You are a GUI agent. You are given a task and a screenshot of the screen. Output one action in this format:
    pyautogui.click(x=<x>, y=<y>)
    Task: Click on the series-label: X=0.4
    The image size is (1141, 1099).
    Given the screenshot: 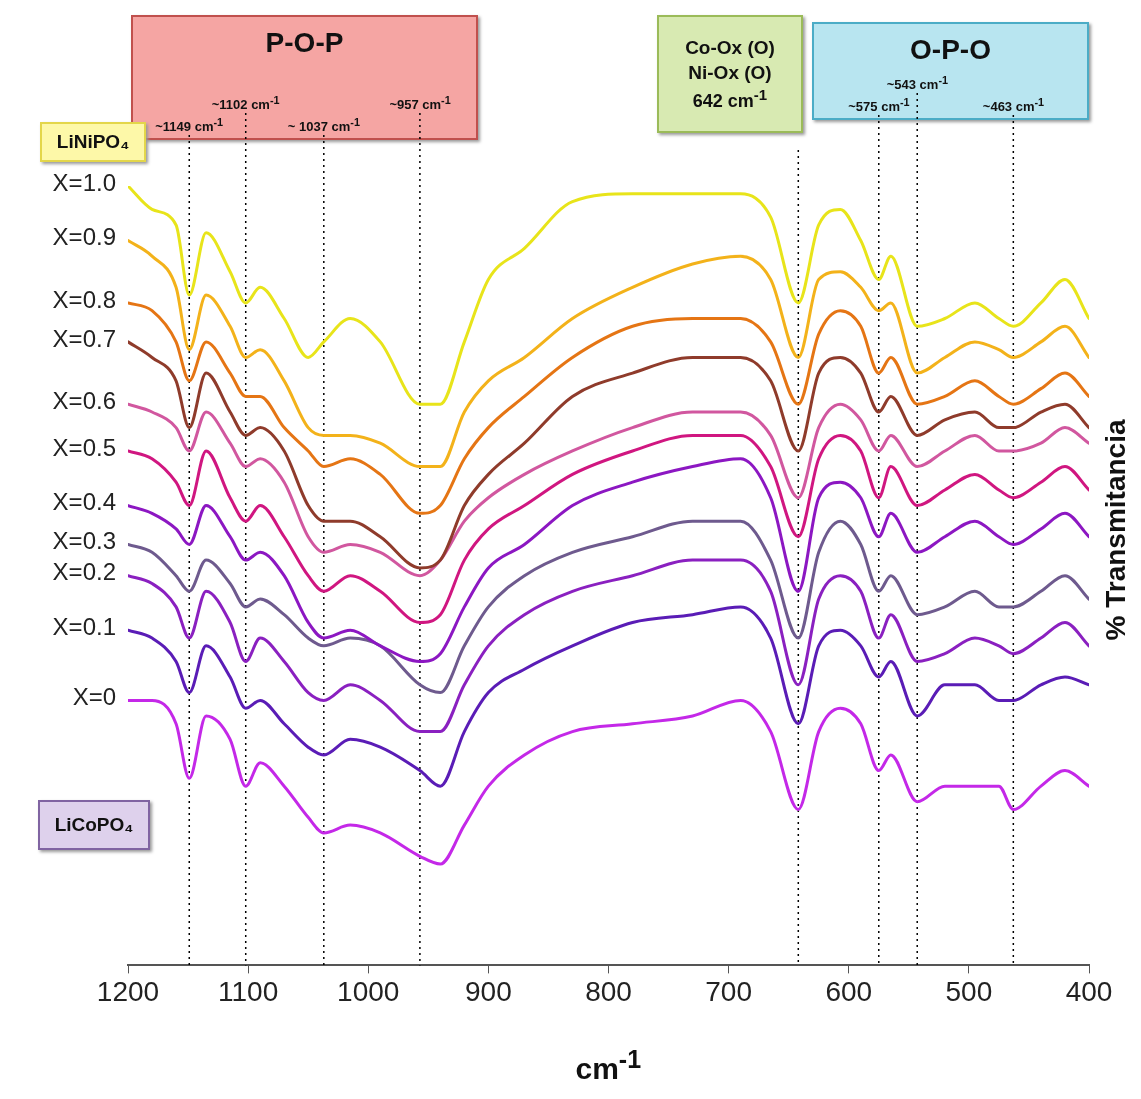 What is the action you would take?
    pyautogui.click(x=84, y=502)
    